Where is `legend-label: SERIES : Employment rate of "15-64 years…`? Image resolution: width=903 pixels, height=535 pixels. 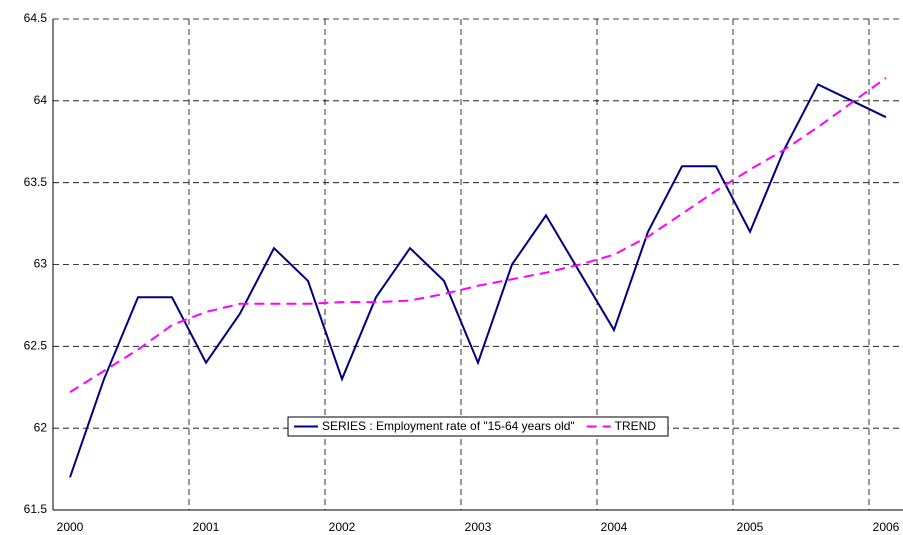
legend-label: SERIES : Employment rate of "15-64 years… is located at coordinates (448, 426).